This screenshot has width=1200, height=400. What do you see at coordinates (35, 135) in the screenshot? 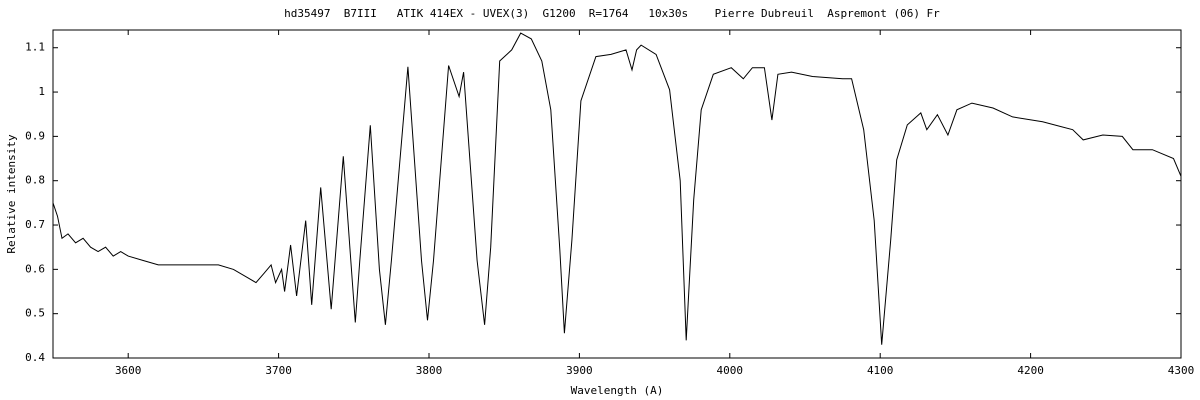
I see `y-tick-label: 0.9` at bounding box center [35, 135].